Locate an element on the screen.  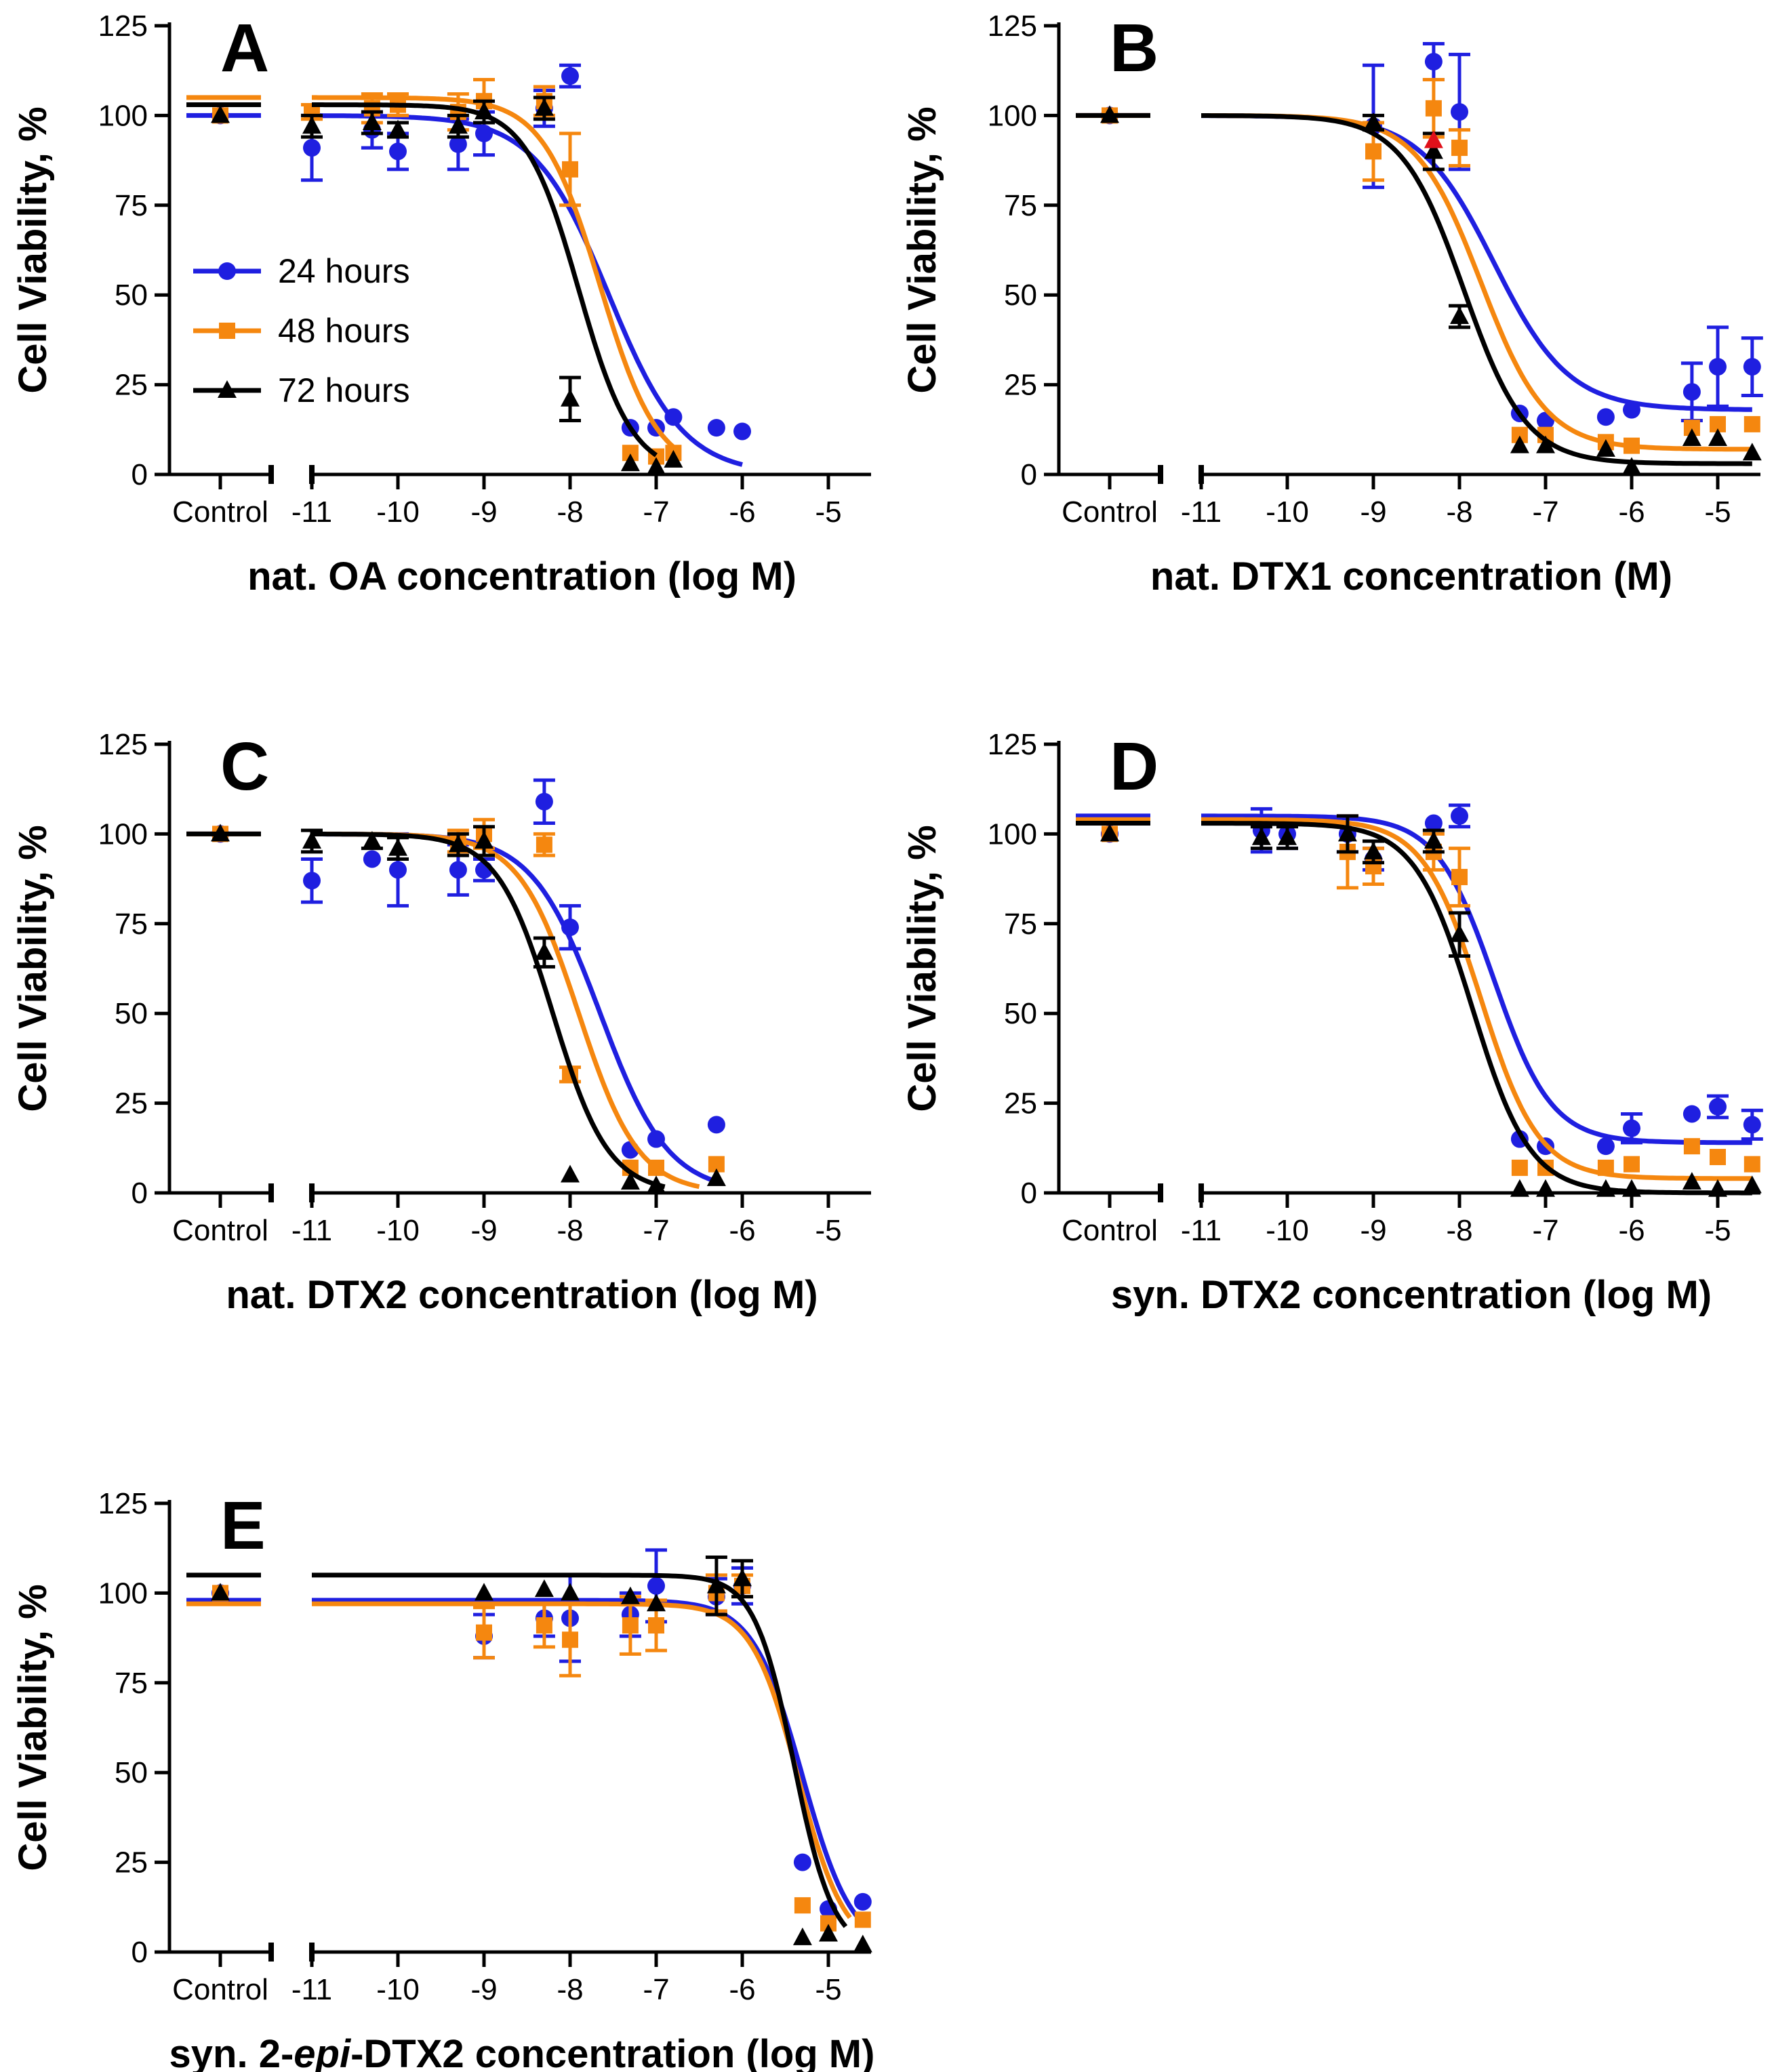
y-tick-label: 75 is located at coordinates (1020, 924).